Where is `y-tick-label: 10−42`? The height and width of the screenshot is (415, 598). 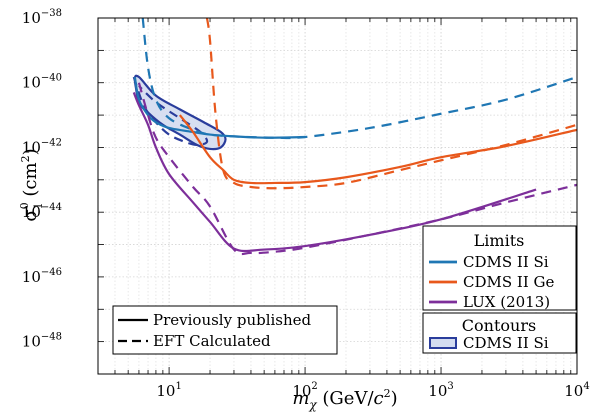
y-tick-label: 10−42 is located at coordinates (42, 146).